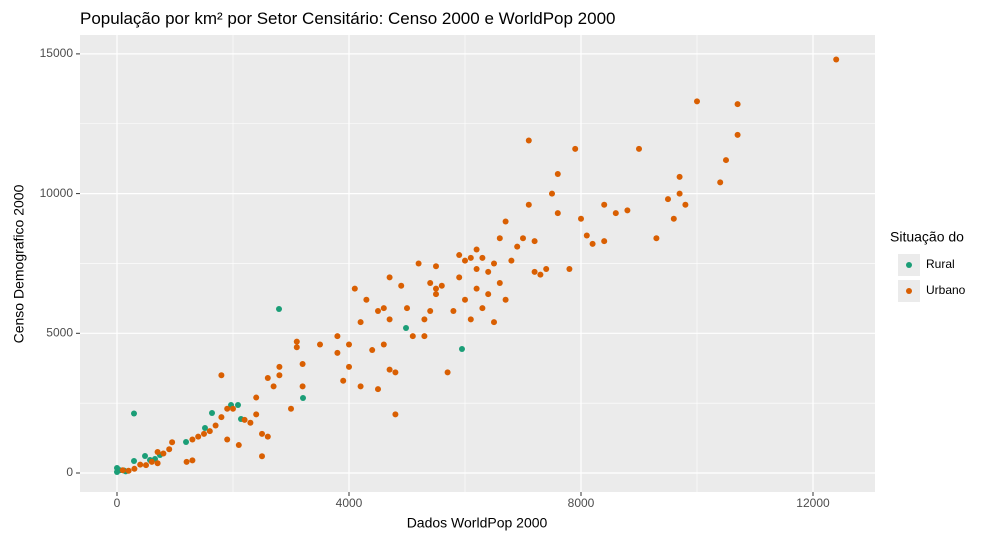  Describe the element at coordinates (69, 472) in the screenshot. I see `y-tick-label: 0` at that location.